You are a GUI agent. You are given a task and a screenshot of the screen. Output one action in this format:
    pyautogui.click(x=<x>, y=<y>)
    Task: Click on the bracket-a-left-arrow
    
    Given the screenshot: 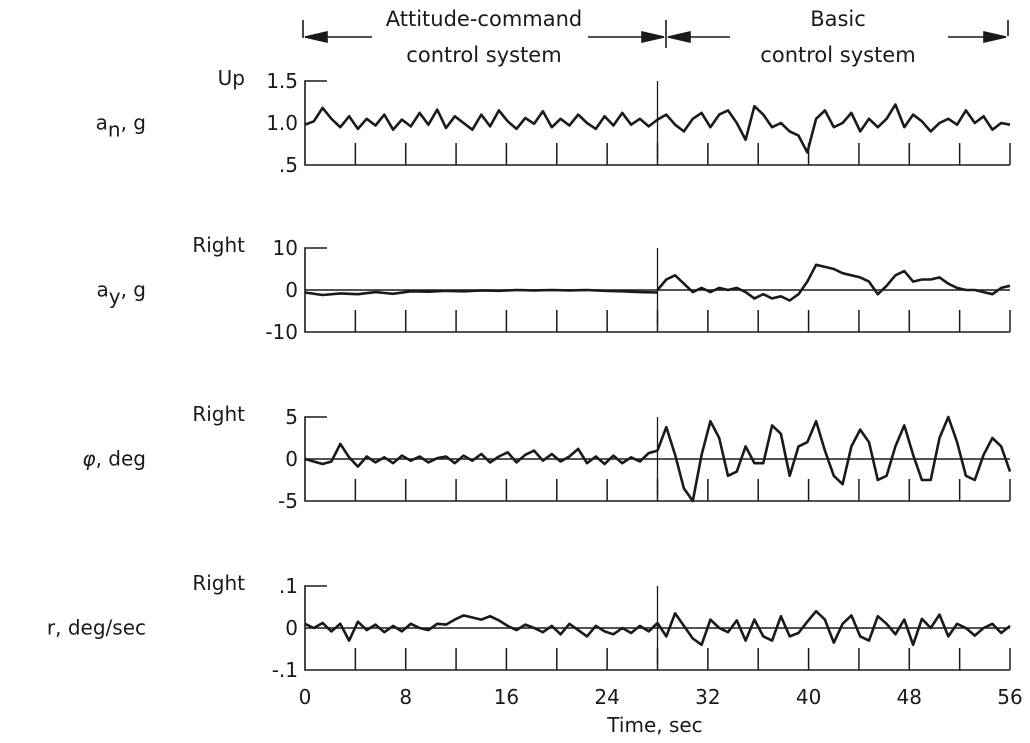 What is the action you would take?
    pyautogui.click(x=316, y=37)
    